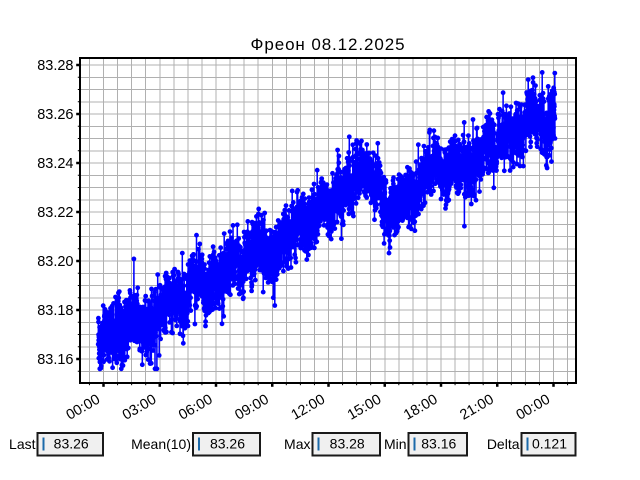 This screenshot has width=640, height=480. Describe the element at coordinates (503, 444) in the screenshot. I see `svg-text: Delta` at that location.